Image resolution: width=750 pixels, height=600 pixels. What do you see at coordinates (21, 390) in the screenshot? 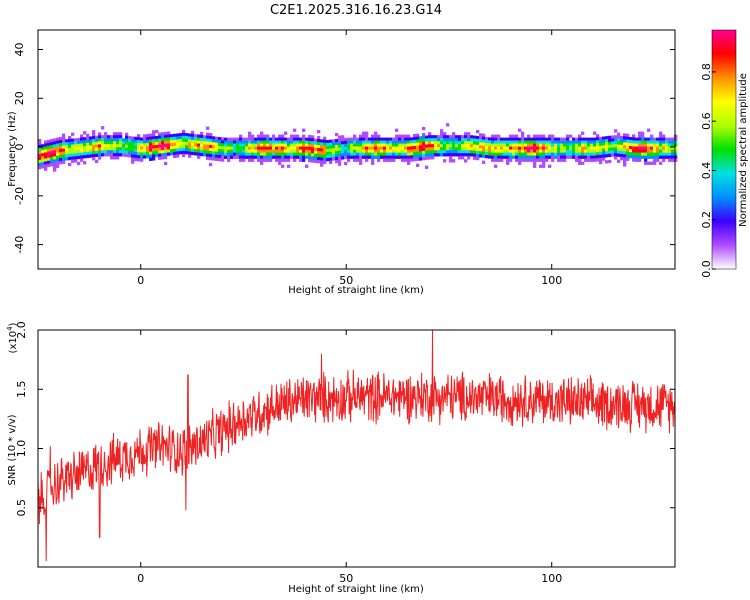
I see `snr-y-tick-label: 1.5` at bounding box center [21, 390].